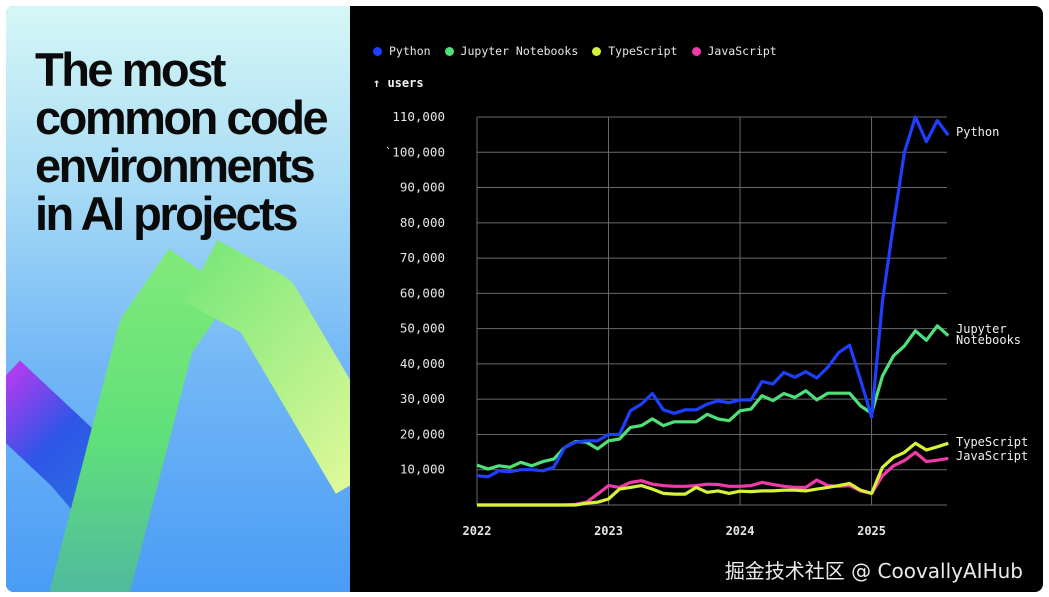  I want to click on legend-dot-javascript, so click(696, 51).